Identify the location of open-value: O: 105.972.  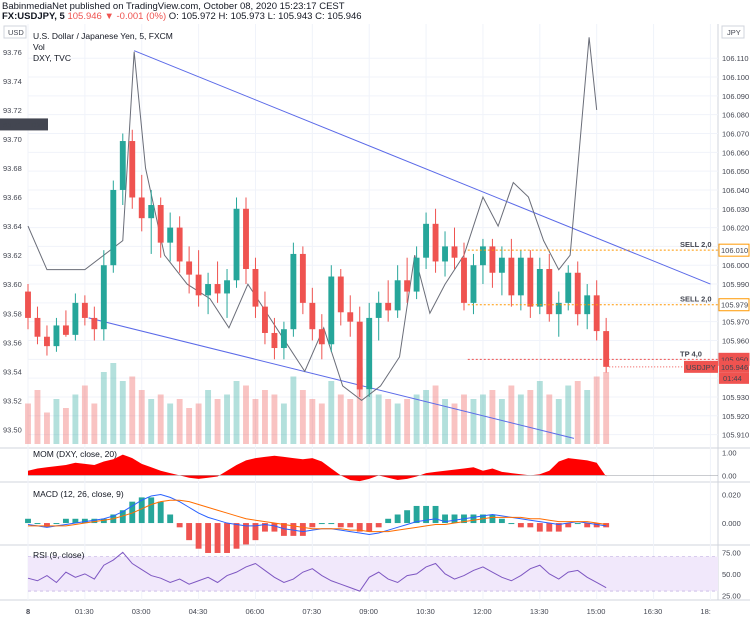
(192, 16).